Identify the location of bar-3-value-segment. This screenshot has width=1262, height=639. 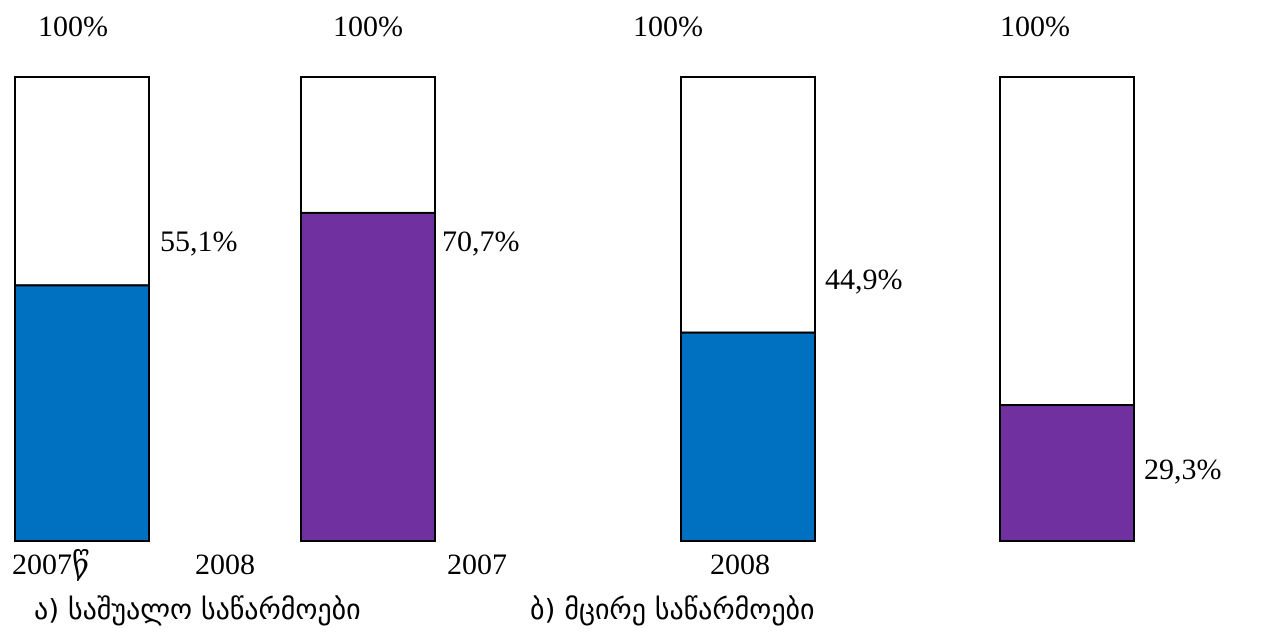
(748, 436).